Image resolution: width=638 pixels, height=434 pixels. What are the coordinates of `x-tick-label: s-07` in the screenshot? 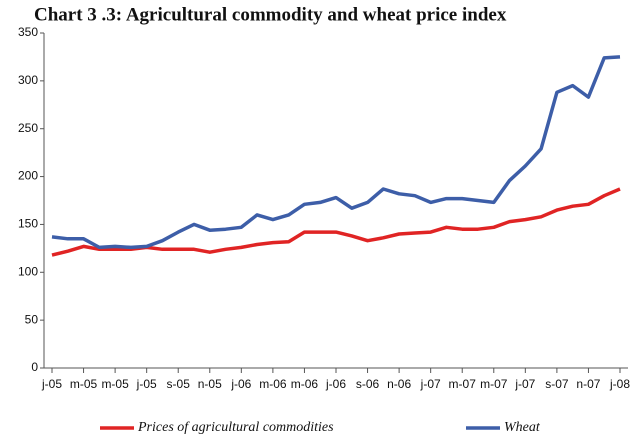 It's located at (557, 384).